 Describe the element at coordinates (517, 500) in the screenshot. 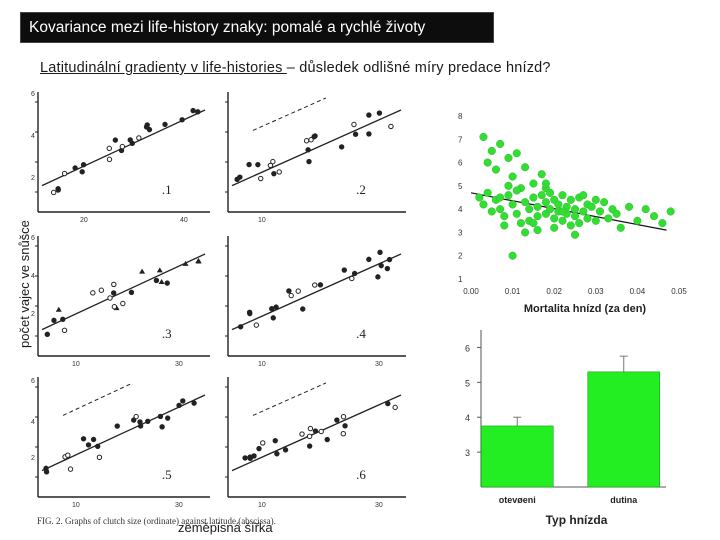

I see `bar-category-label: otevøeni` at that location.